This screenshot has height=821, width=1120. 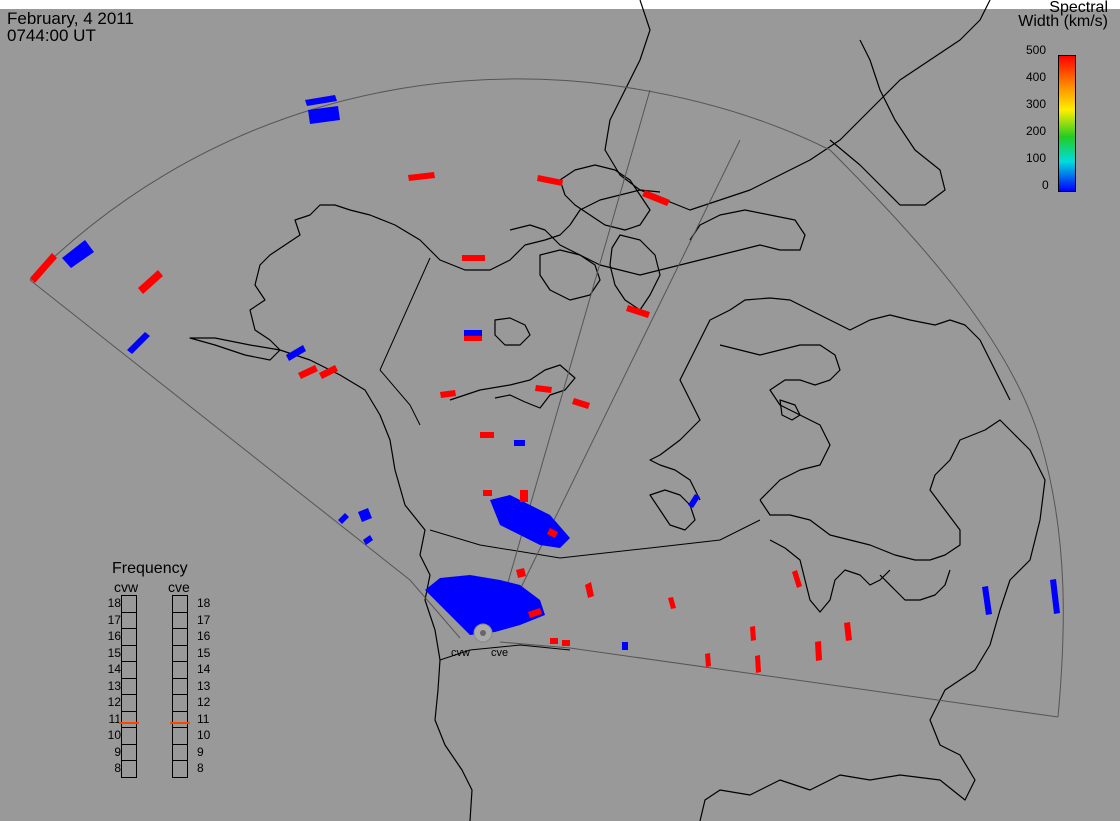 I want to click on radar-east-label: cve, so click(x=500, y=653).